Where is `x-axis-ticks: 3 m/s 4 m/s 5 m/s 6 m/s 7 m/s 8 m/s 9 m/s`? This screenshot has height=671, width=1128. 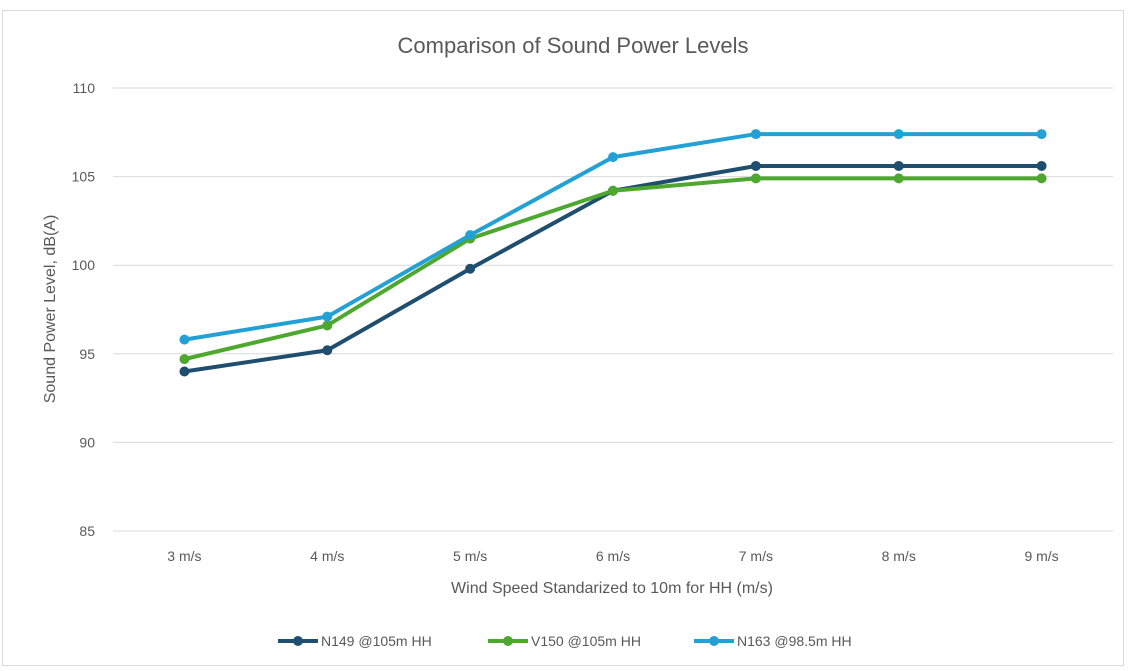
x-axis-ticks: 3 m/s 4 m/s 5 m/s 6 m/s 7 m/s 8 m/s 9 m/s is located at coordinates (612, 556).